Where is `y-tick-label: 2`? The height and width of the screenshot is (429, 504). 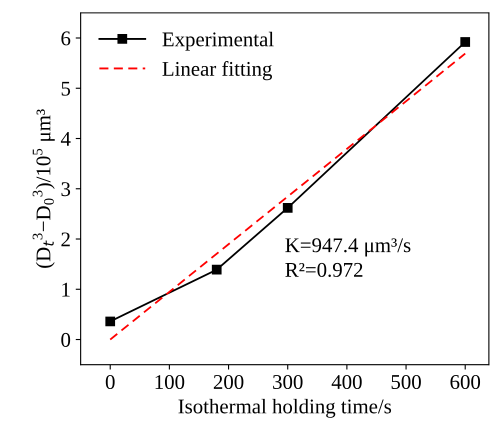
y-tick-label: 2 is located at coordinates (65, 239).